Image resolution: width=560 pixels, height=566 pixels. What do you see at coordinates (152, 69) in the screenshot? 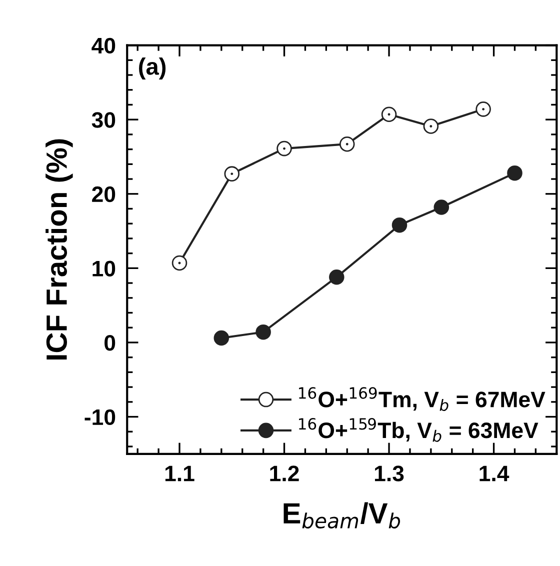
I see `annotation: (a)` at bounding box center [152, 69].